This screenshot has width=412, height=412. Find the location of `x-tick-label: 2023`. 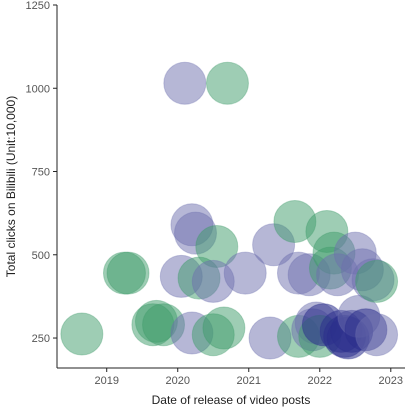

x-tick-label: 2023 is located at coordinates (391, 381).